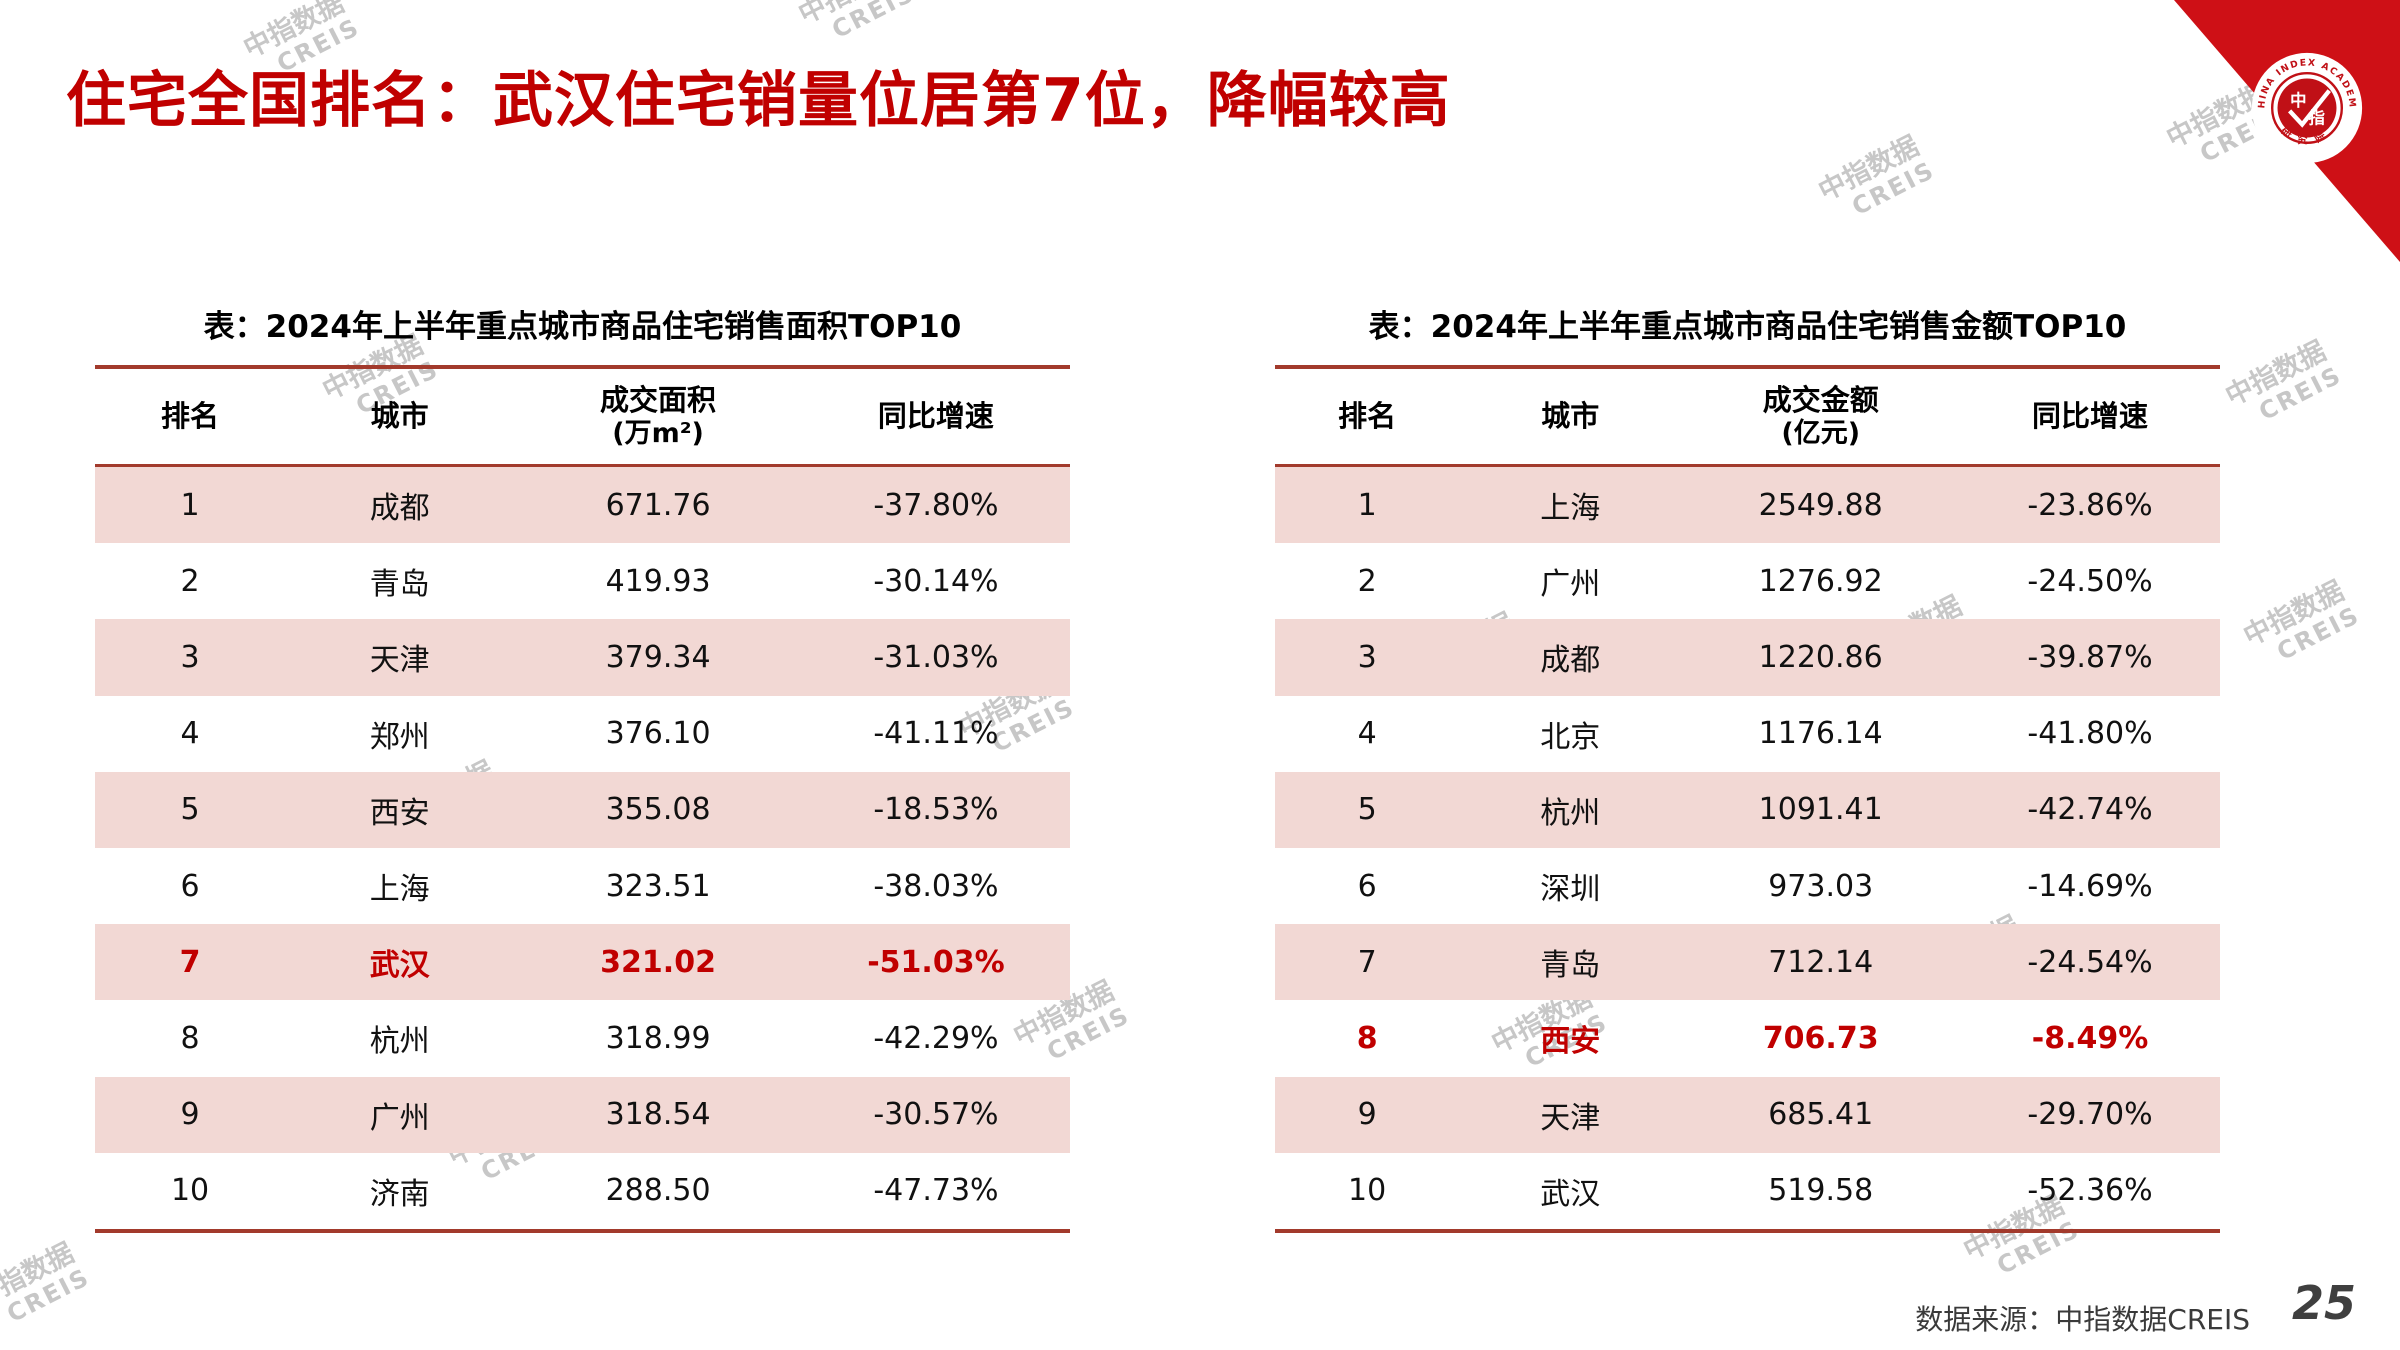 The height and width of the screenshot is (1350, 2400). I want to click on value-cell: 321.02, so click(658, 962).